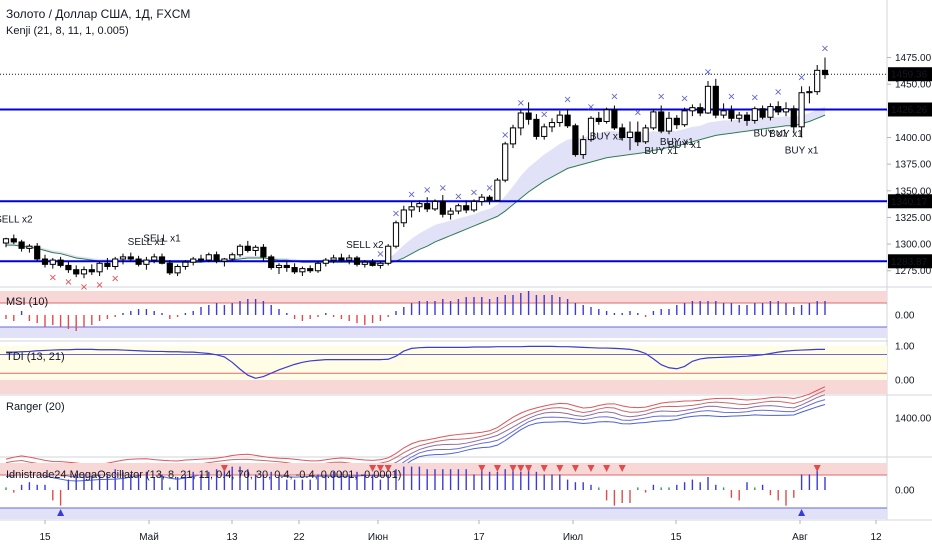  I want to click on current-price-label-bg, so click(910, 74).